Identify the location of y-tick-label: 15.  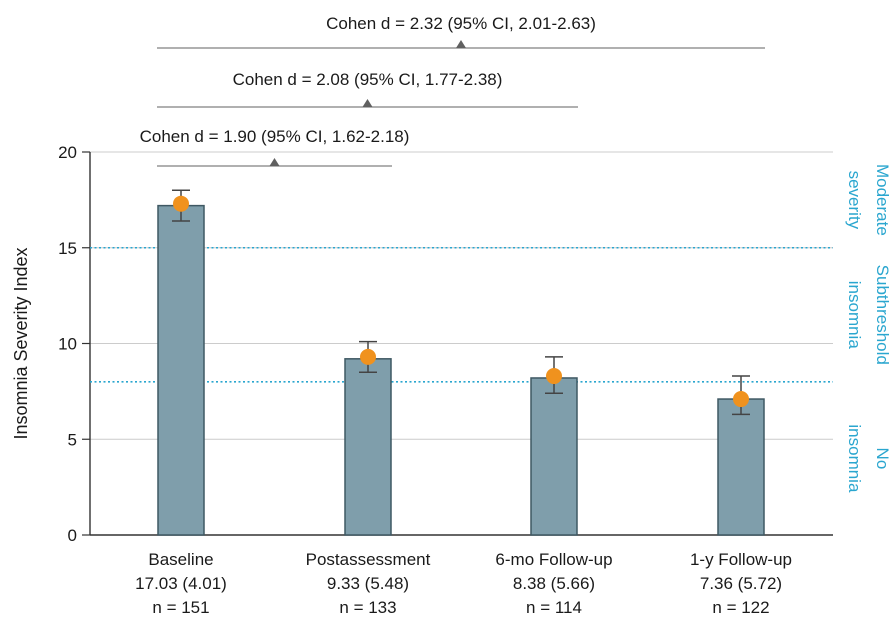
(67, 248).